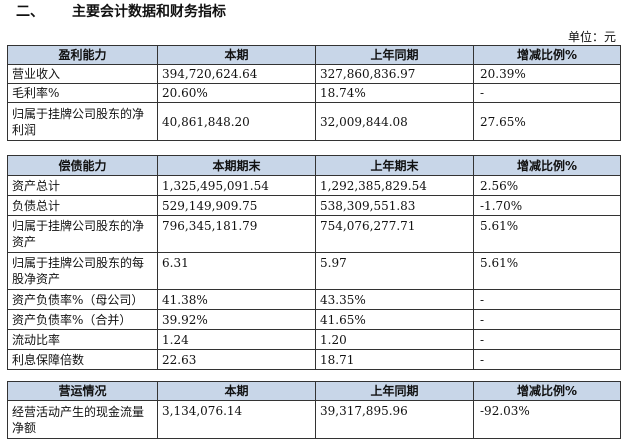  I want to click on change-percent: -1.70%, so click(547, 205).